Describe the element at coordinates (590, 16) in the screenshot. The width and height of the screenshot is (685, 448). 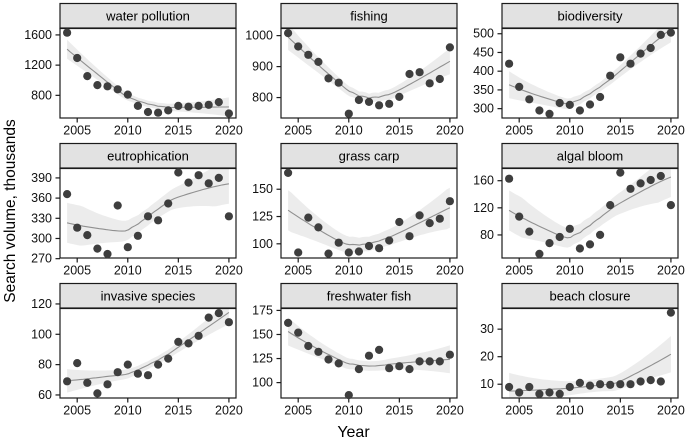
I see `facet-title: biodiversity` at that location.